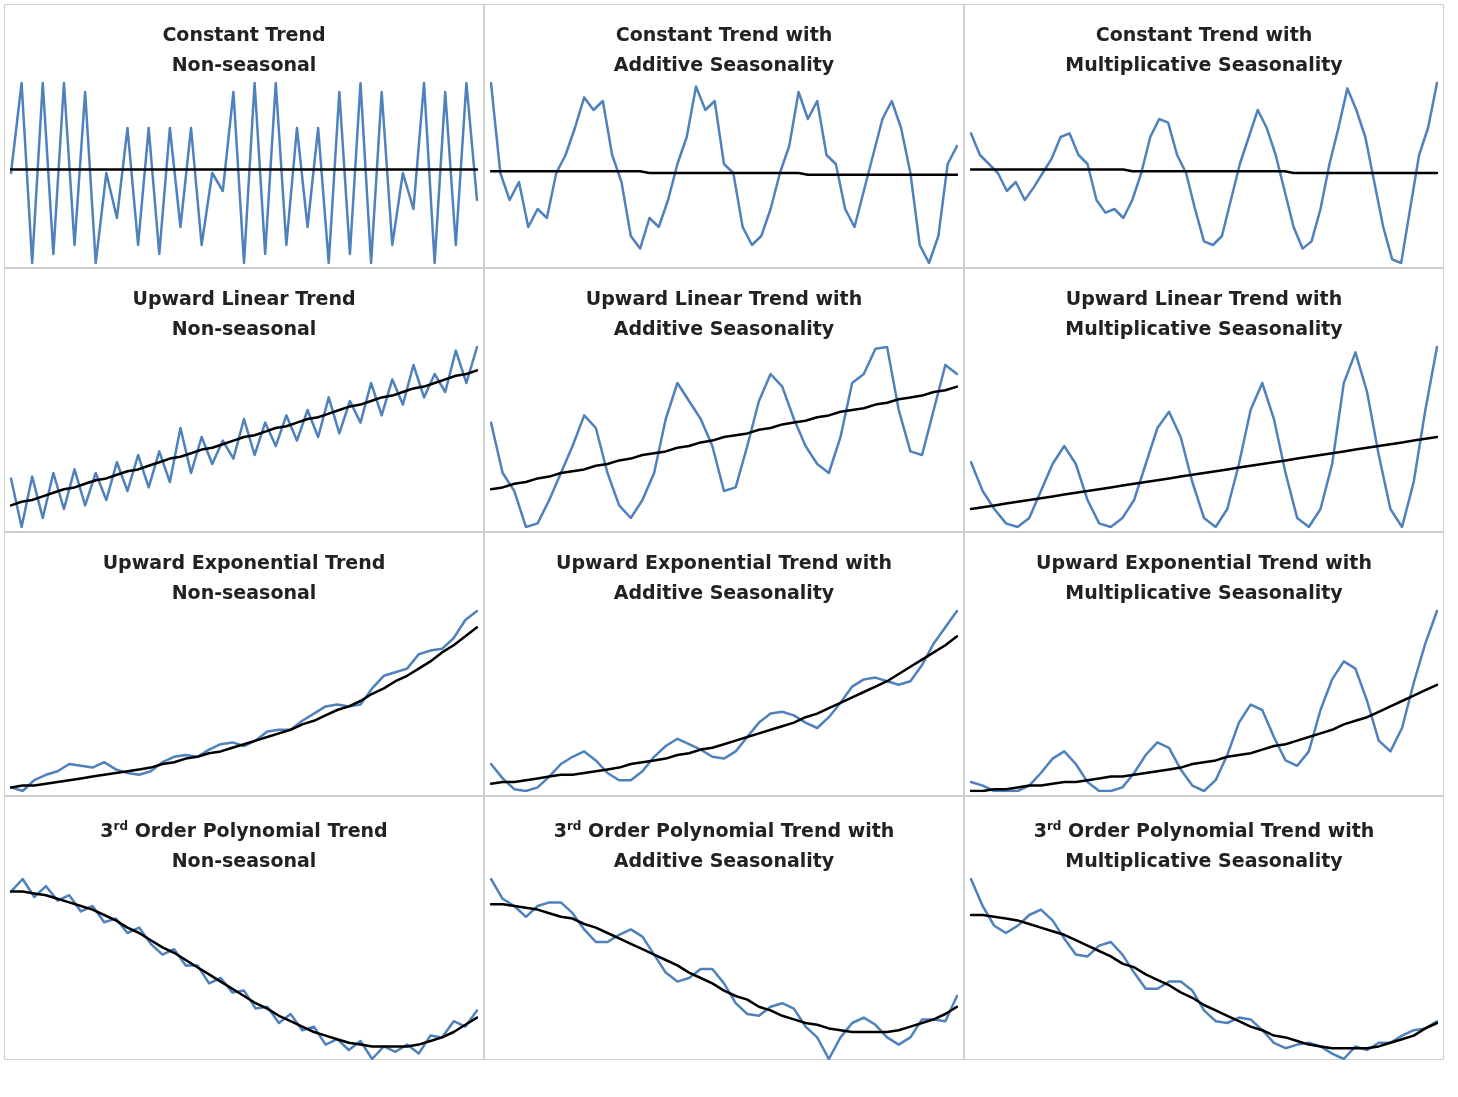  What do you see at coordinates (244, 34) in the screenshot?
I see `chart-title: Constant Trend` at bounding box center [244, 34].